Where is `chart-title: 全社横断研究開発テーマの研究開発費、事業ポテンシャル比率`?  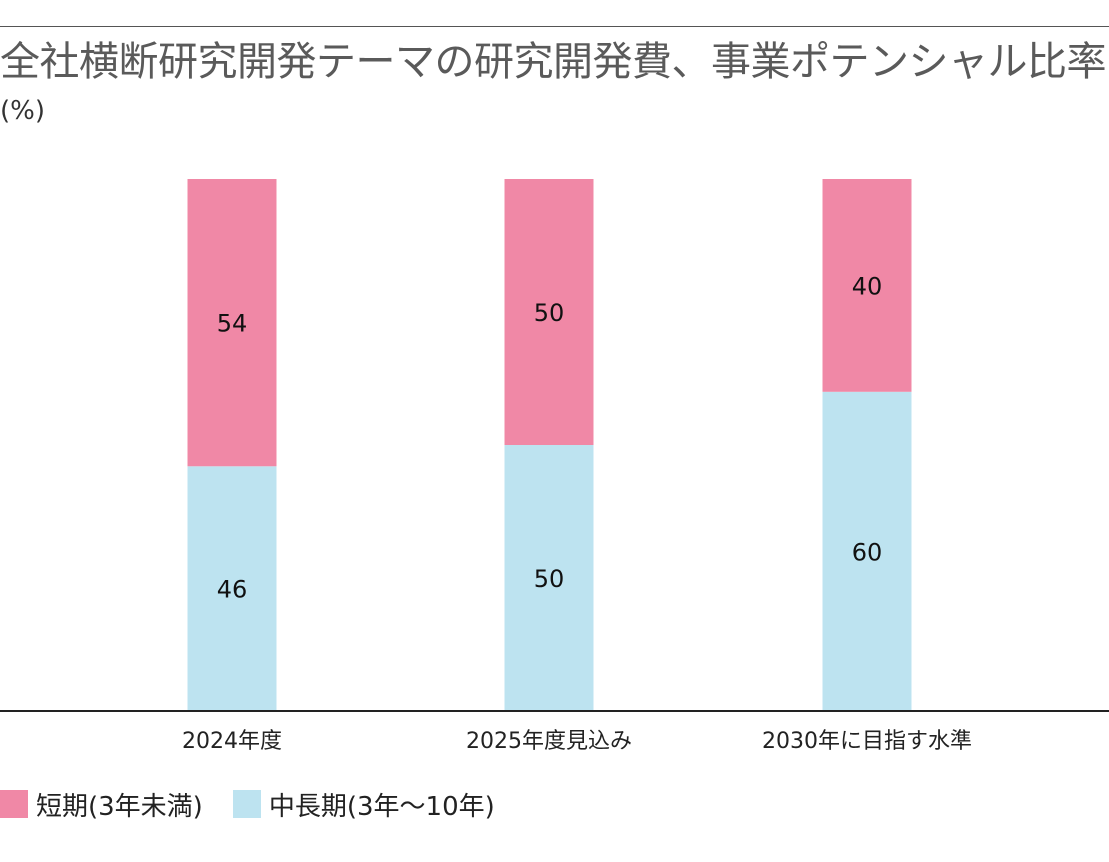
chart-title: 全社横断研究開発テーマの研究開発費、事業ポテンシャル比率 is located at coordinates (553, 62).